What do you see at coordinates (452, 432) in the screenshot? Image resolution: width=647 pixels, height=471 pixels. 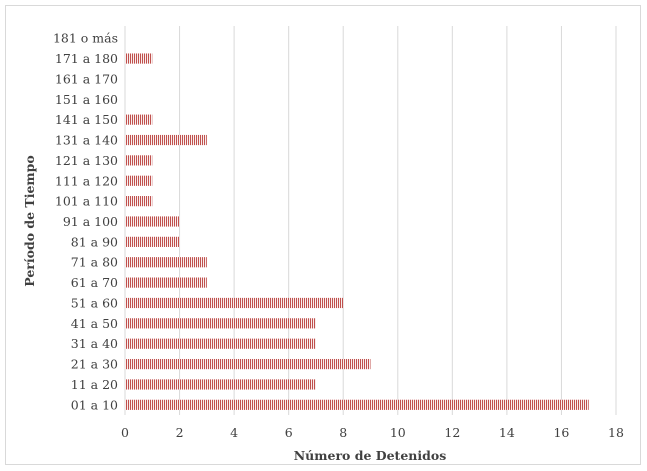 I see `x-tick-label: 12` at bounding box center [452, 432].